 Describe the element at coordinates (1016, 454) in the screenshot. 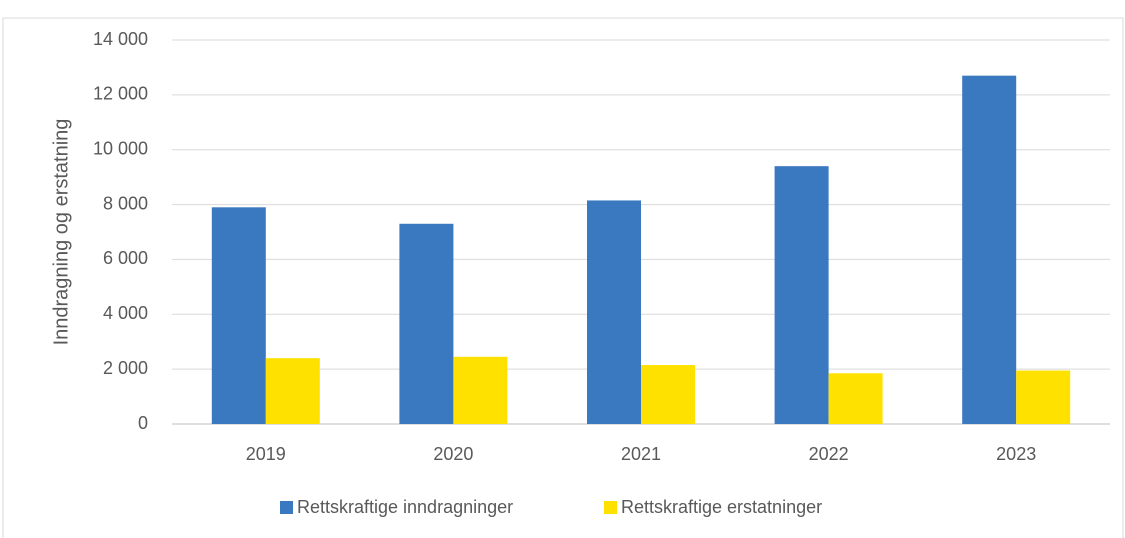

I see `x-tick-label: 2023` at that location.